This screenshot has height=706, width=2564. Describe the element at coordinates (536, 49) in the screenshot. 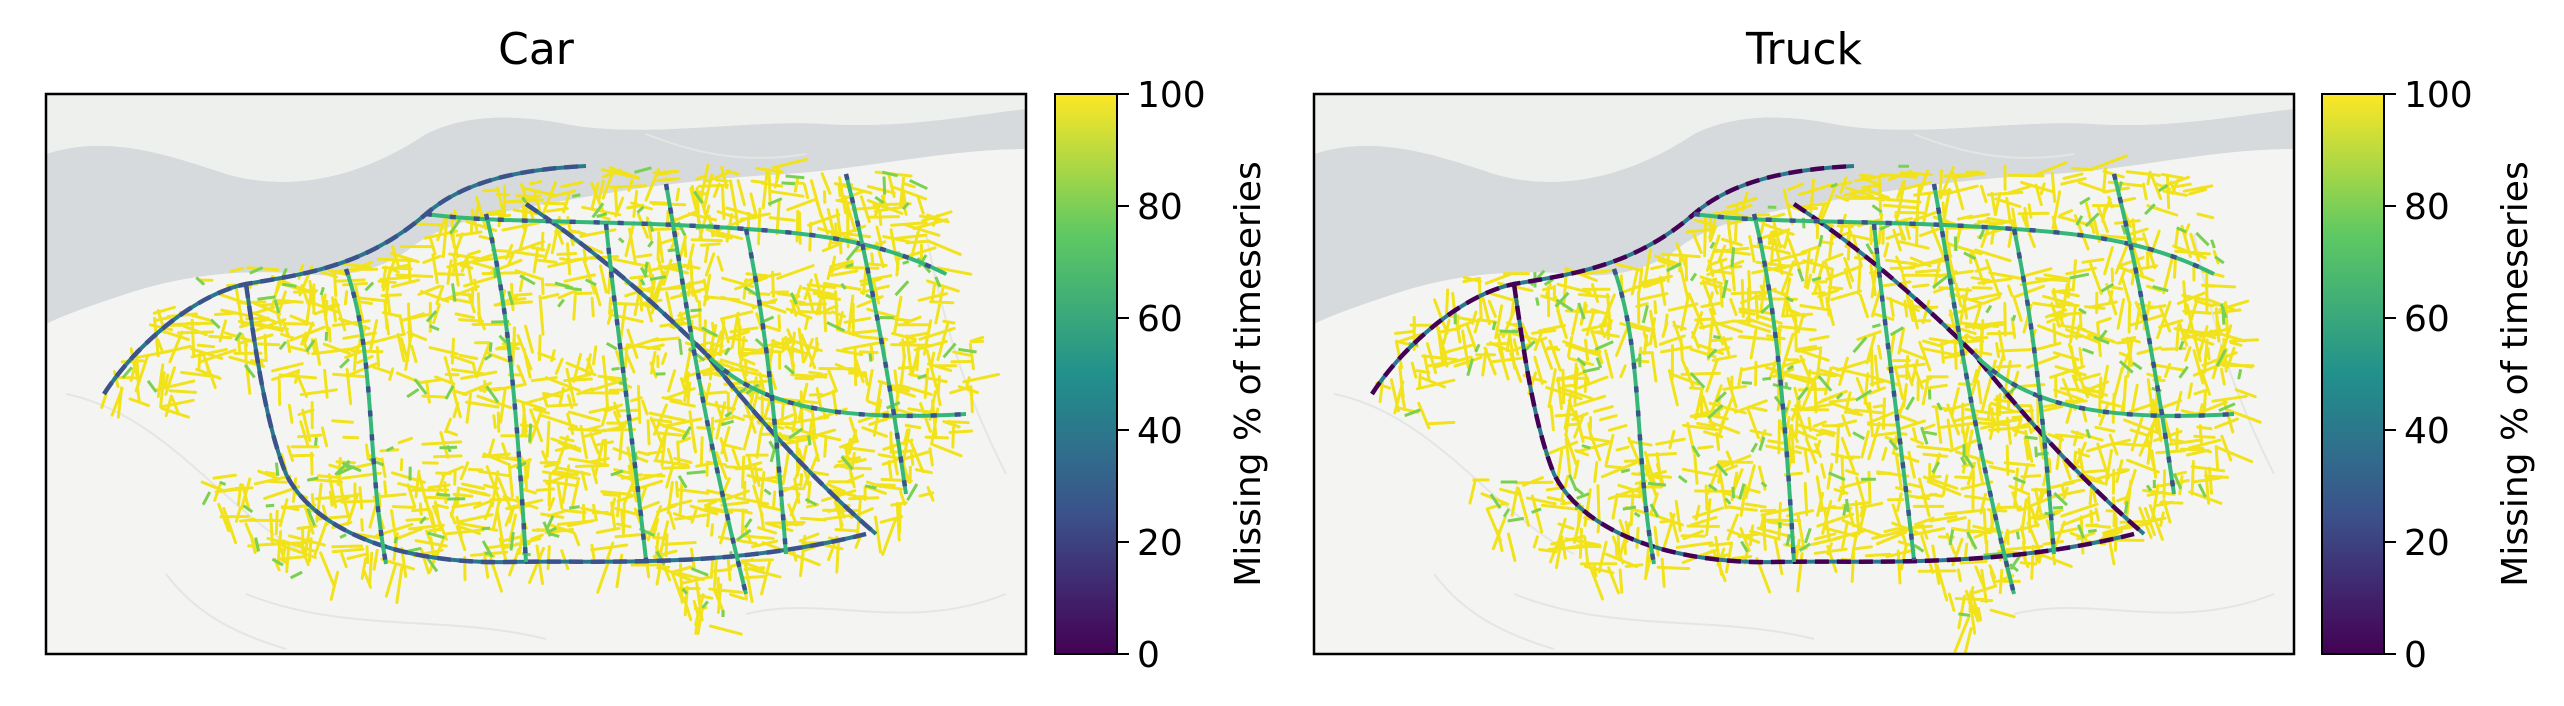

I see `panel-title: Car` at that location.